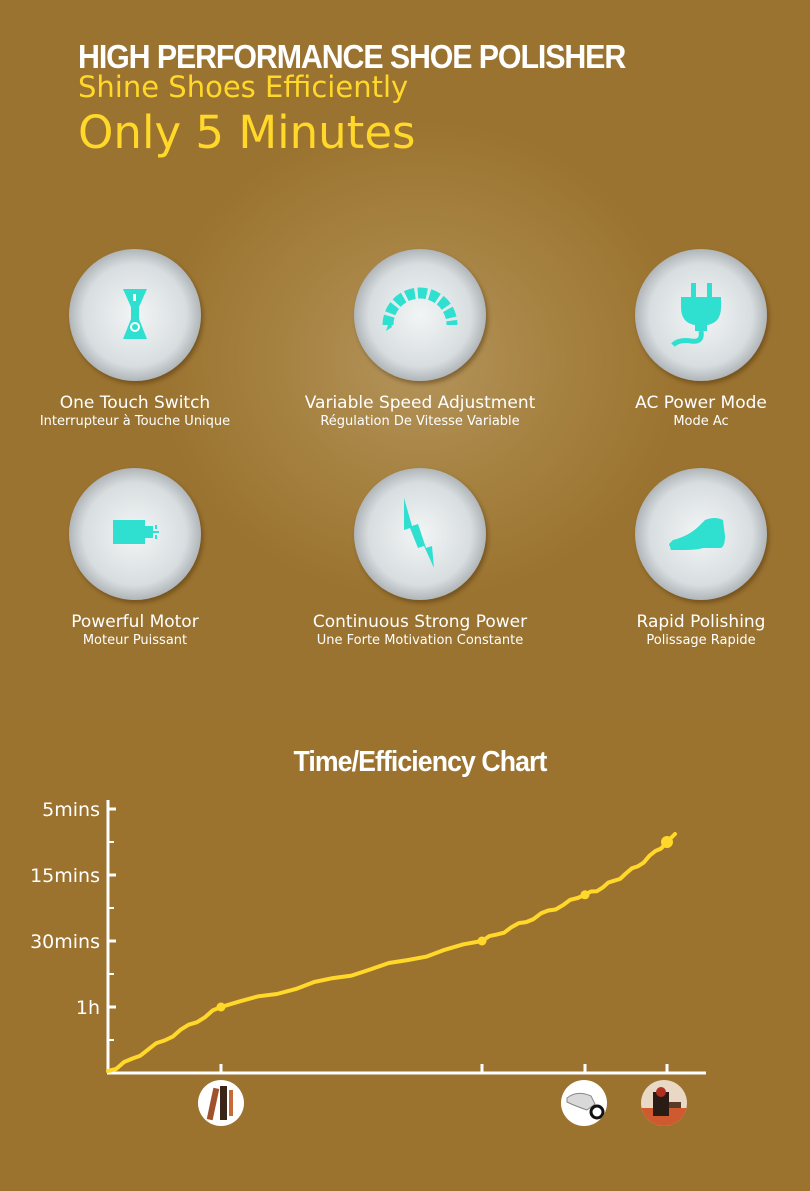  Describe the element at coordinates (420, 622) in the screenshot. I see `feature-label: Continuous Strong Power` at that location.